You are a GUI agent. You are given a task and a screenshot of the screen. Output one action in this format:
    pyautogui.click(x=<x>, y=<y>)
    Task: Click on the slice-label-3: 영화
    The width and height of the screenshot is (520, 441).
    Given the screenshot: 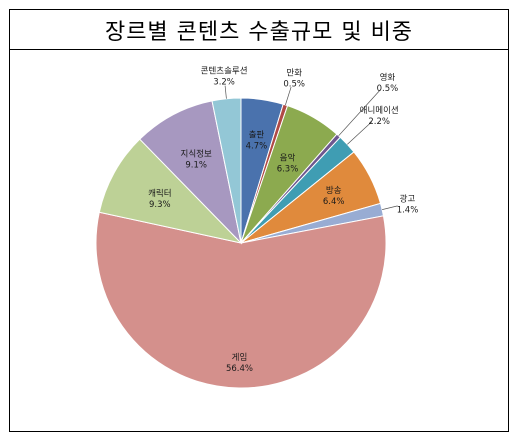 What is the action you would take?
    pyautogui.click(x=388, y=77)
    